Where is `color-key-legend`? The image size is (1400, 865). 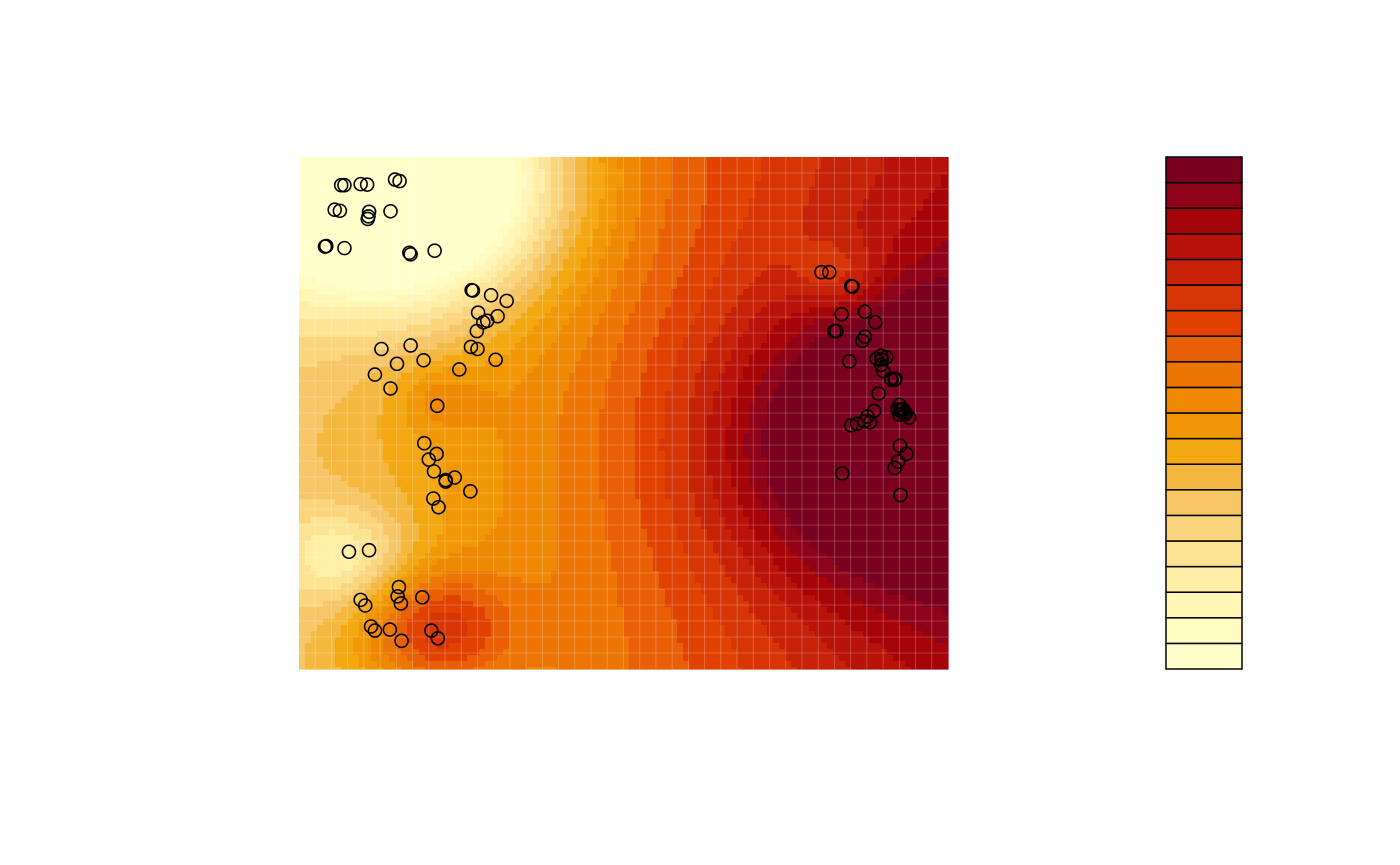 color-key-legend is located at coordinates (1204, 413).